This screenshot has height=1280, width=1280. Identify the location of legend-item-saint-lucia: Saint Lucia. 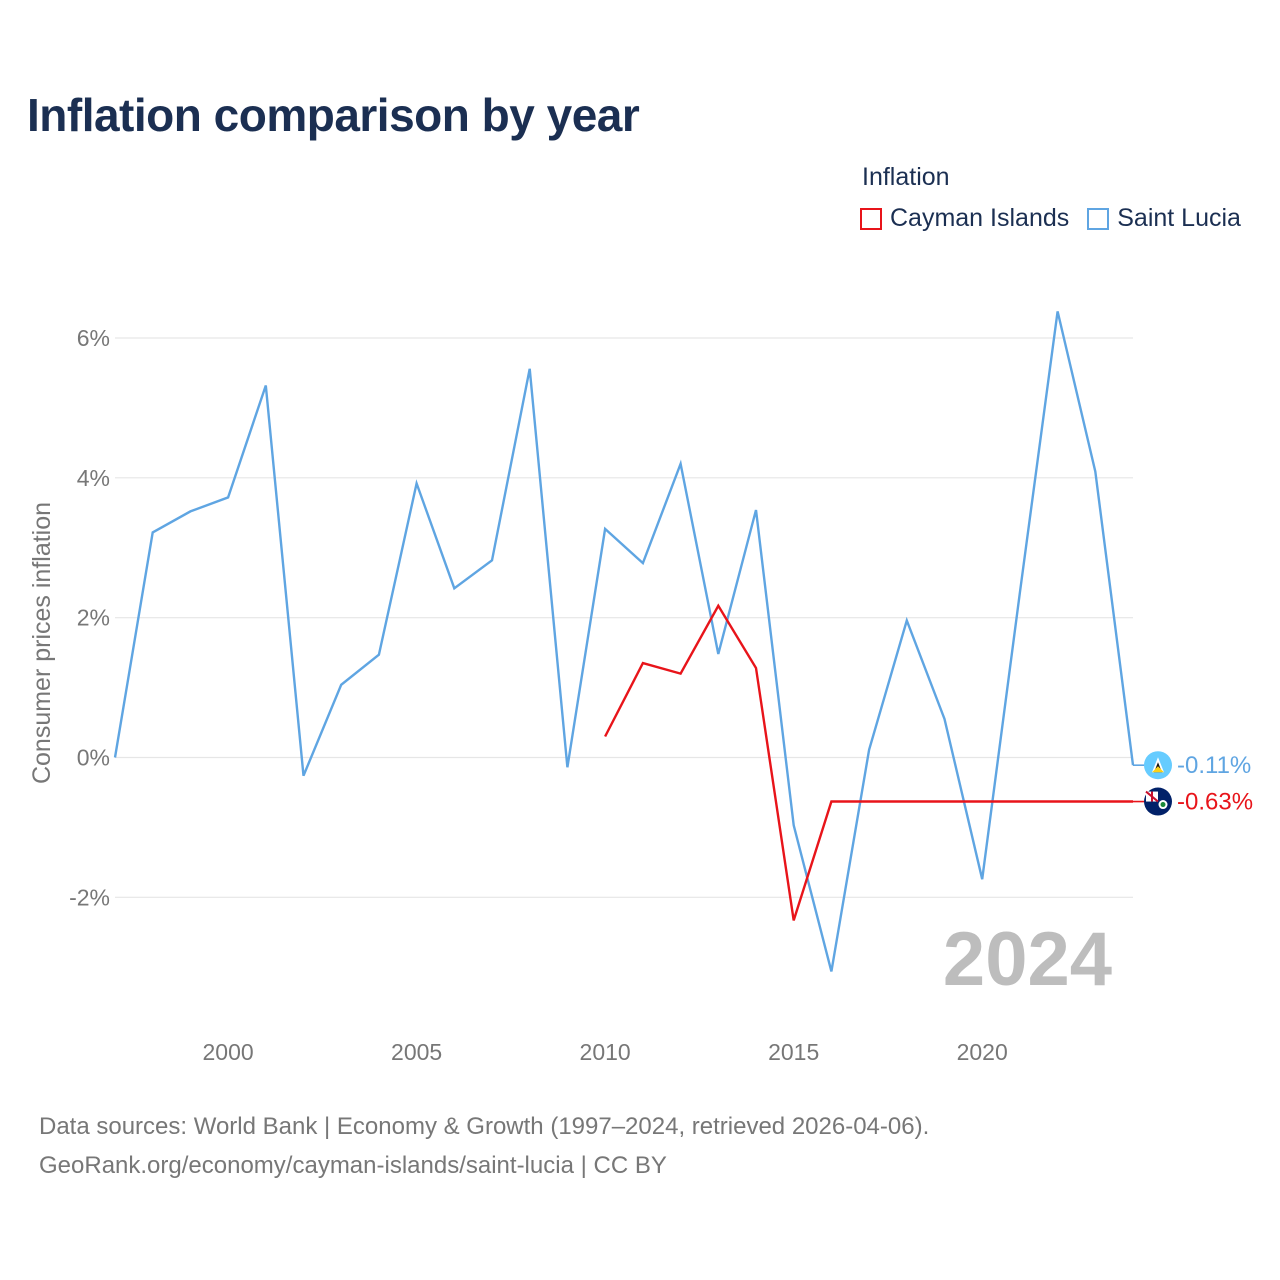
(1164, 218).